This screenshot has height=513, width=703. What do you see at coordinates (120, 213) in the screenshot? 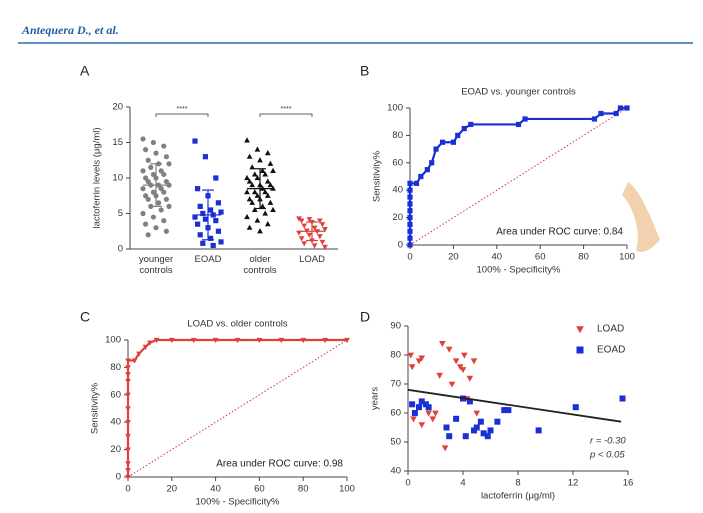
I see `y-tick-label: 5` at bounding box center [120, 213].